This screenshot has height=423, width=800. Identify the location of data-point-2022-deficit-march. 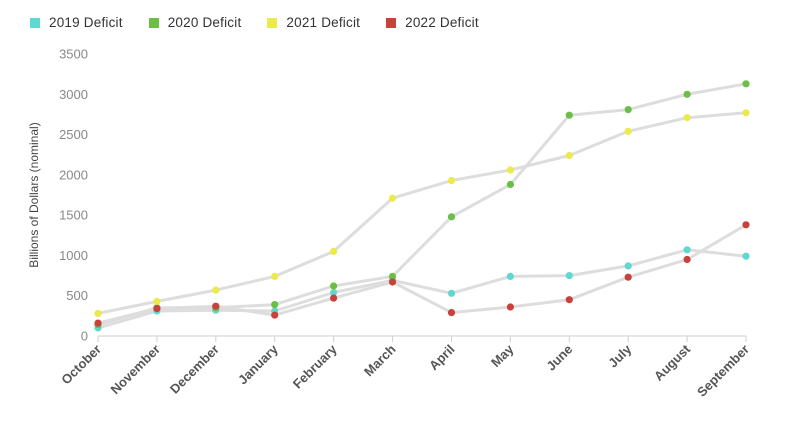
(392, 282).